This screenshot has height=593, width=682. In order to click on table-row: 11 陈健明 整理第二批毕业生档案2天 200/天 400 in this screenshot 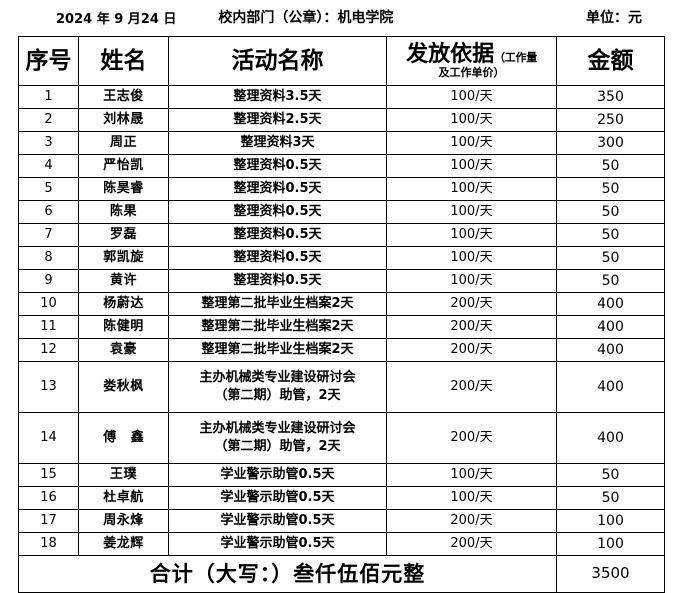, I will do `click(341, 327)`.